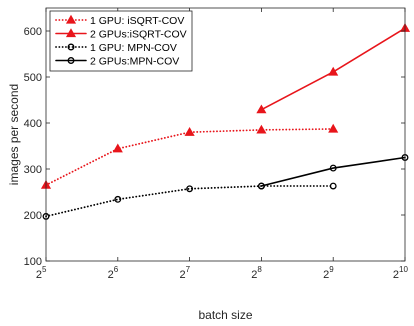  What do you see at coordinates (133, 48) in the screenshot?
I see `legend-label: 1 GPU: MPN-COV` at bounding box center [133, 48].